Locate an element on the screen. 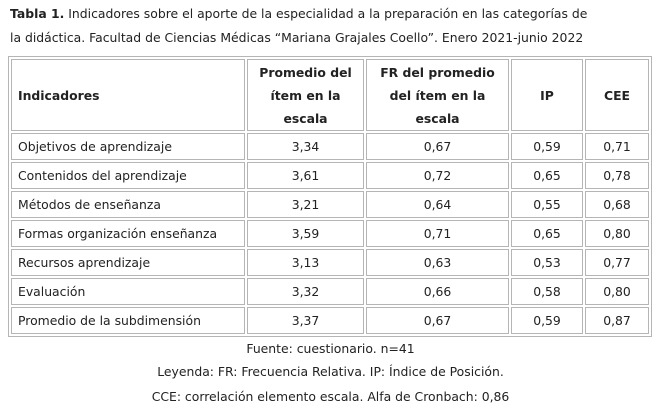  header-ip: IP is located at coordinates (547, 95).